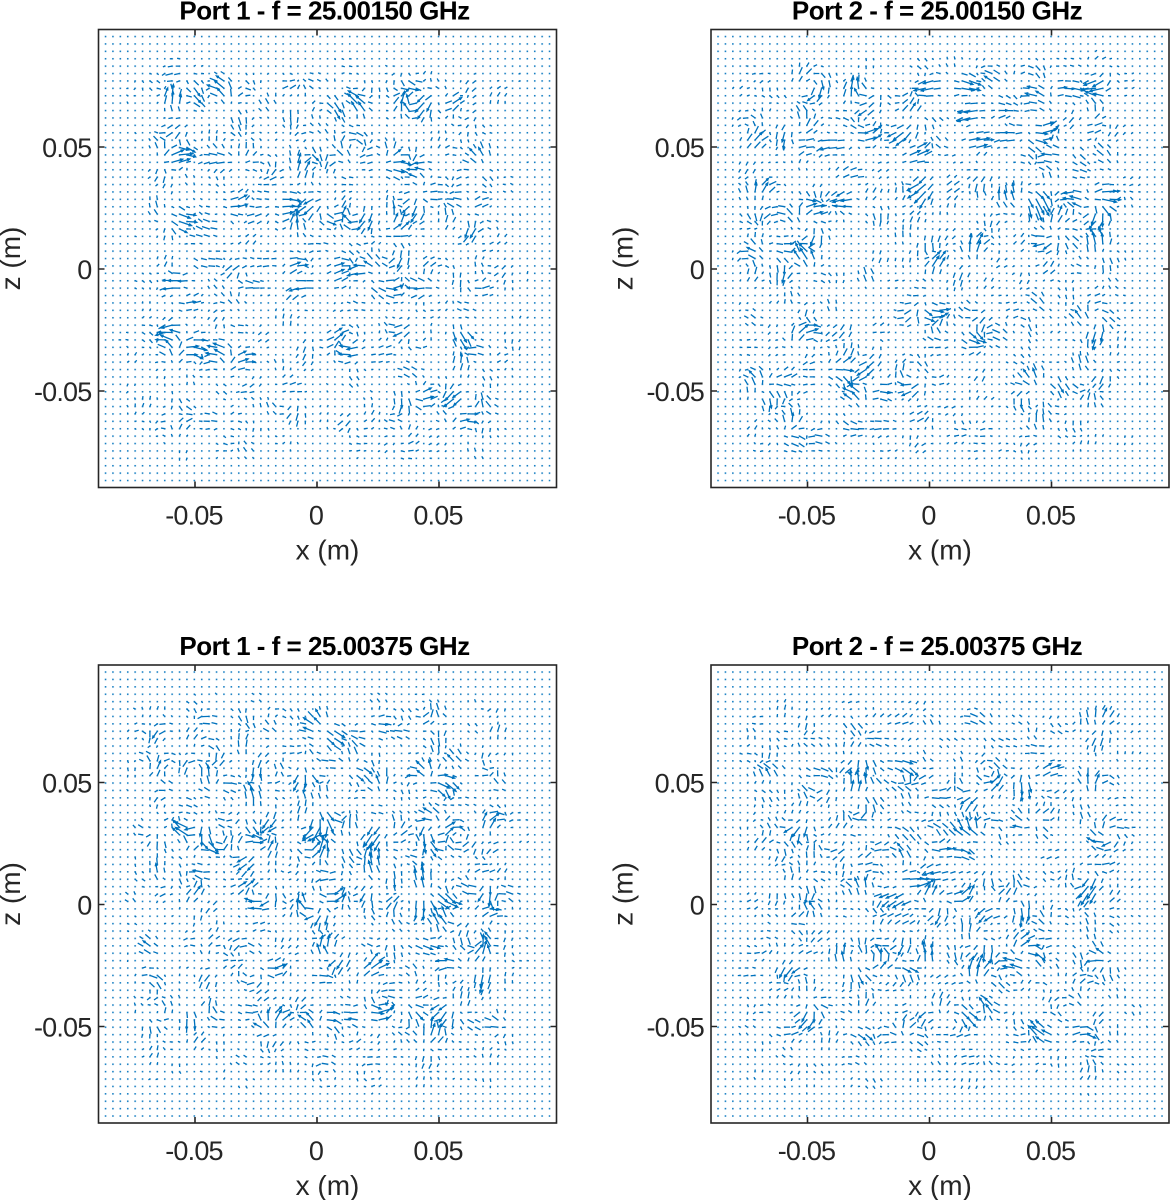 Image resolution: width=1171 pixels, height=1200 pixels. Describe the element at coordinates (937, 646) in the screenshot. I see `svg-text: Port 2 - f = 25.00375 GHz` at that location.